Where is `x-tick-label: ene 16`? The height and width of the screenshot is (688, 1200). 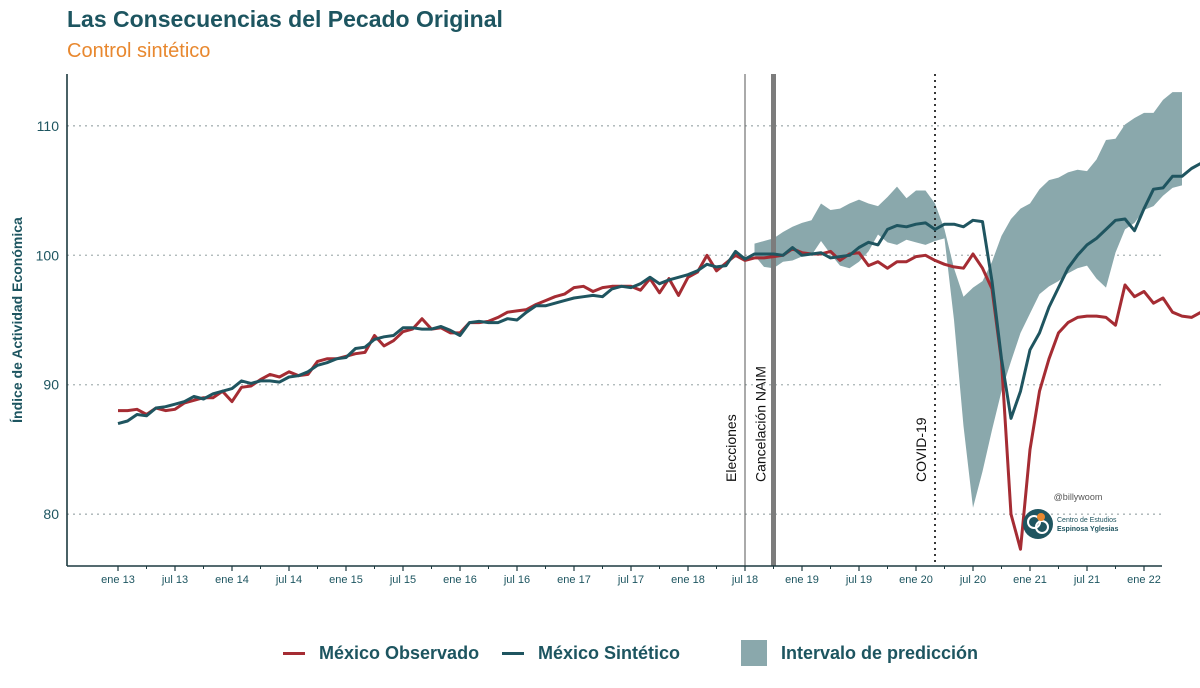 x-tick-label: ene 16 is located at coordinates (460, 580).